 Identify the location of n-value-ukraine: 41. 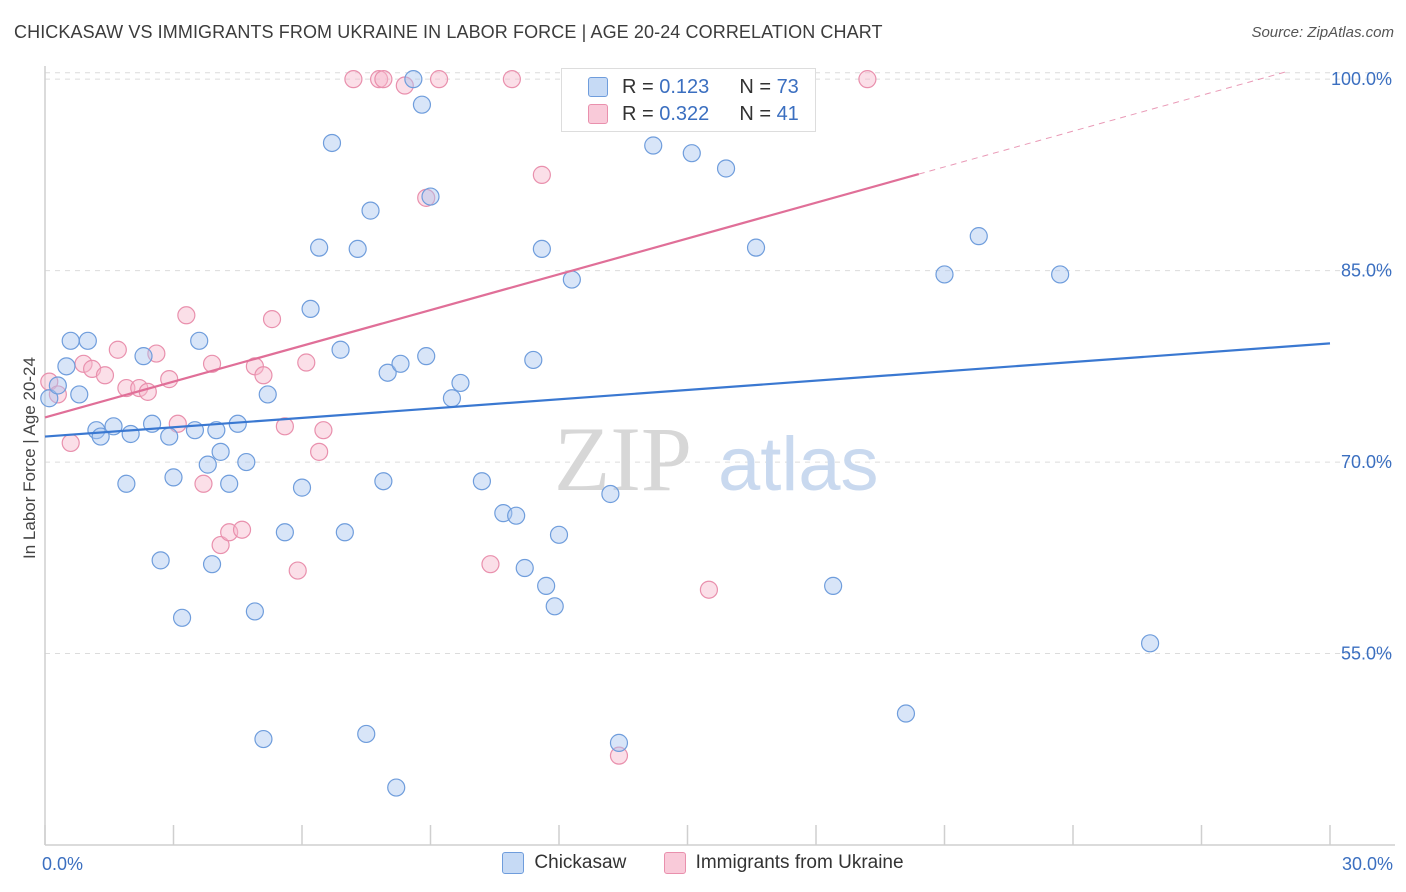
(787, 113).